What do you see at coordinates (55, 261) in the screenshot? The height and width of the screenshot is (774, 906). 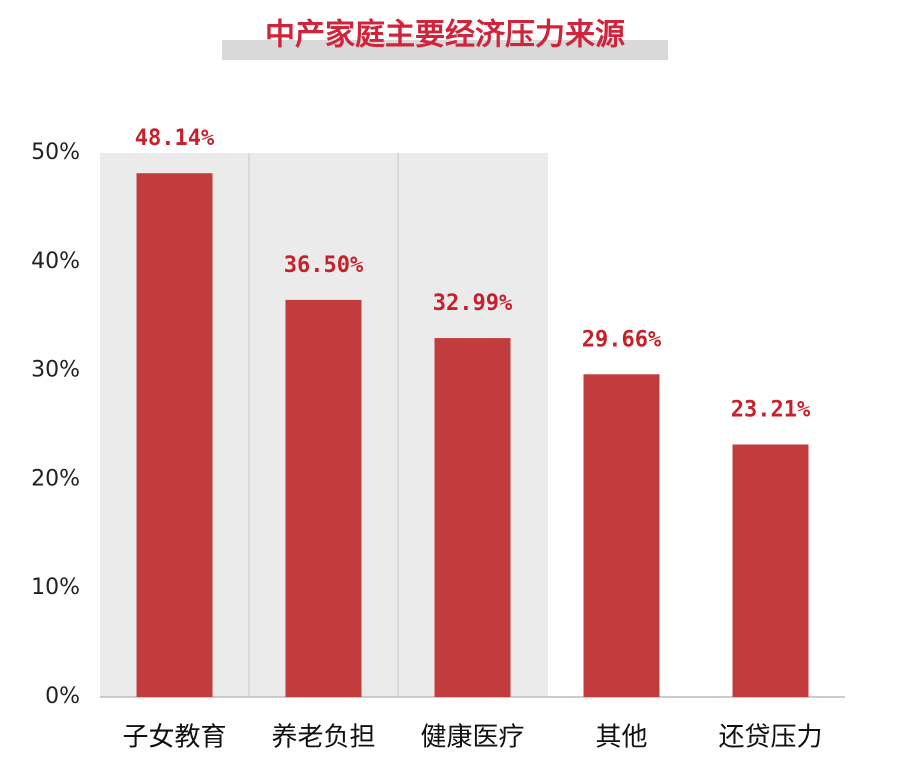 I see `y-tick-label: 40%` at bounding box center [55, 261].